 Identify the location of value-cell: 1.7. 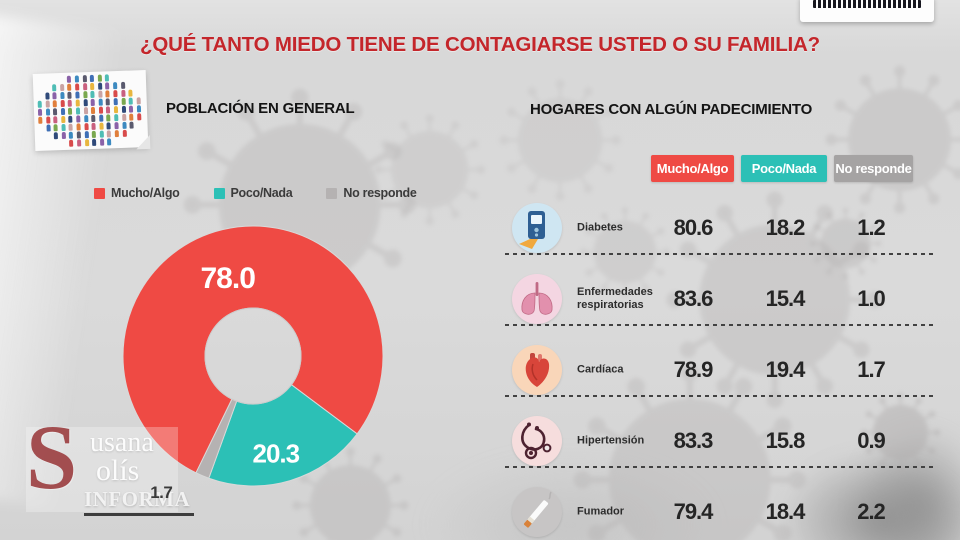
(871, 369).